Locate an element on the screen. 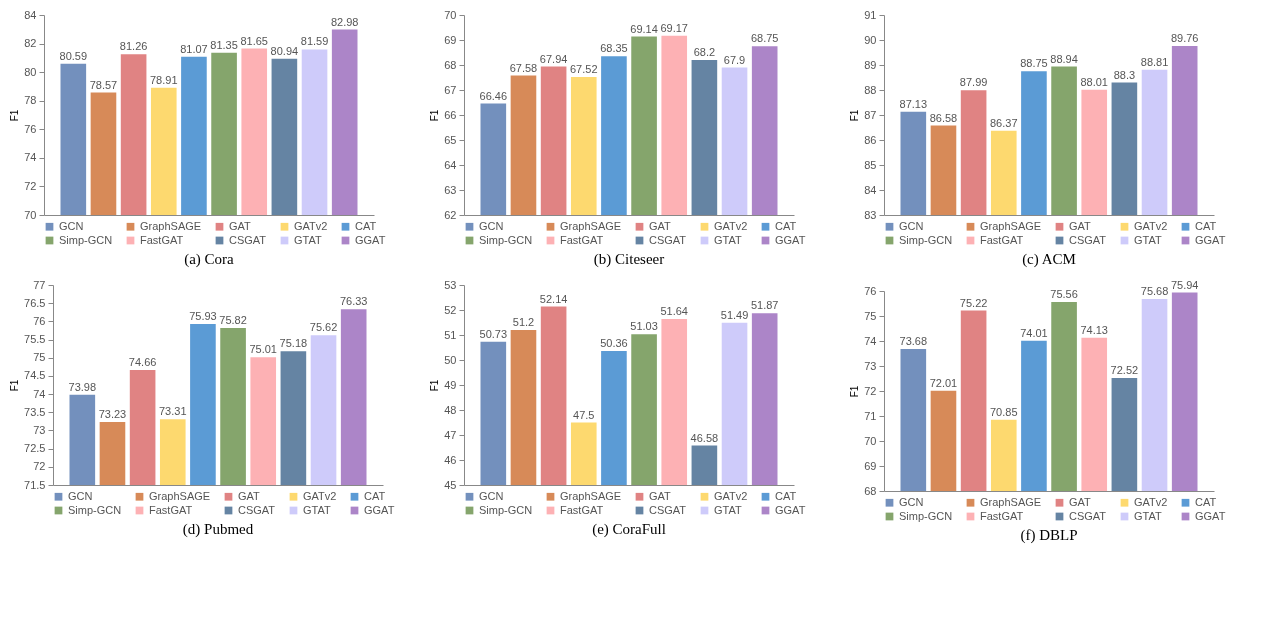 Image resolution: width=1266 pixels, height=640 pixels. data-label: 78.57 is located at coordinates (103, 84).